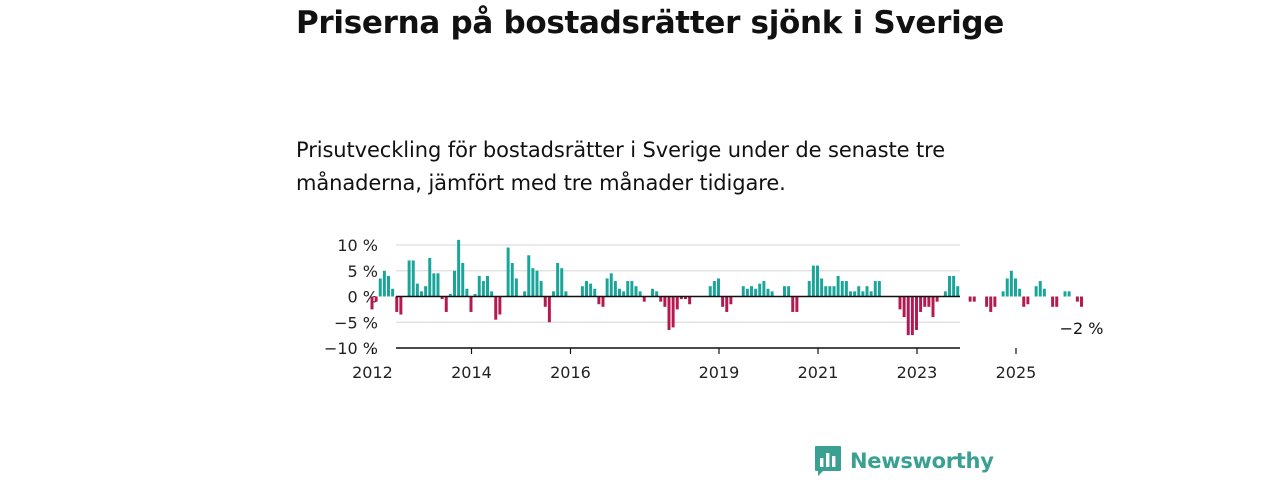  Describe the element at coordinates (917, 372) in the screenshot. I see `x-tick-label: 2023` at that location.